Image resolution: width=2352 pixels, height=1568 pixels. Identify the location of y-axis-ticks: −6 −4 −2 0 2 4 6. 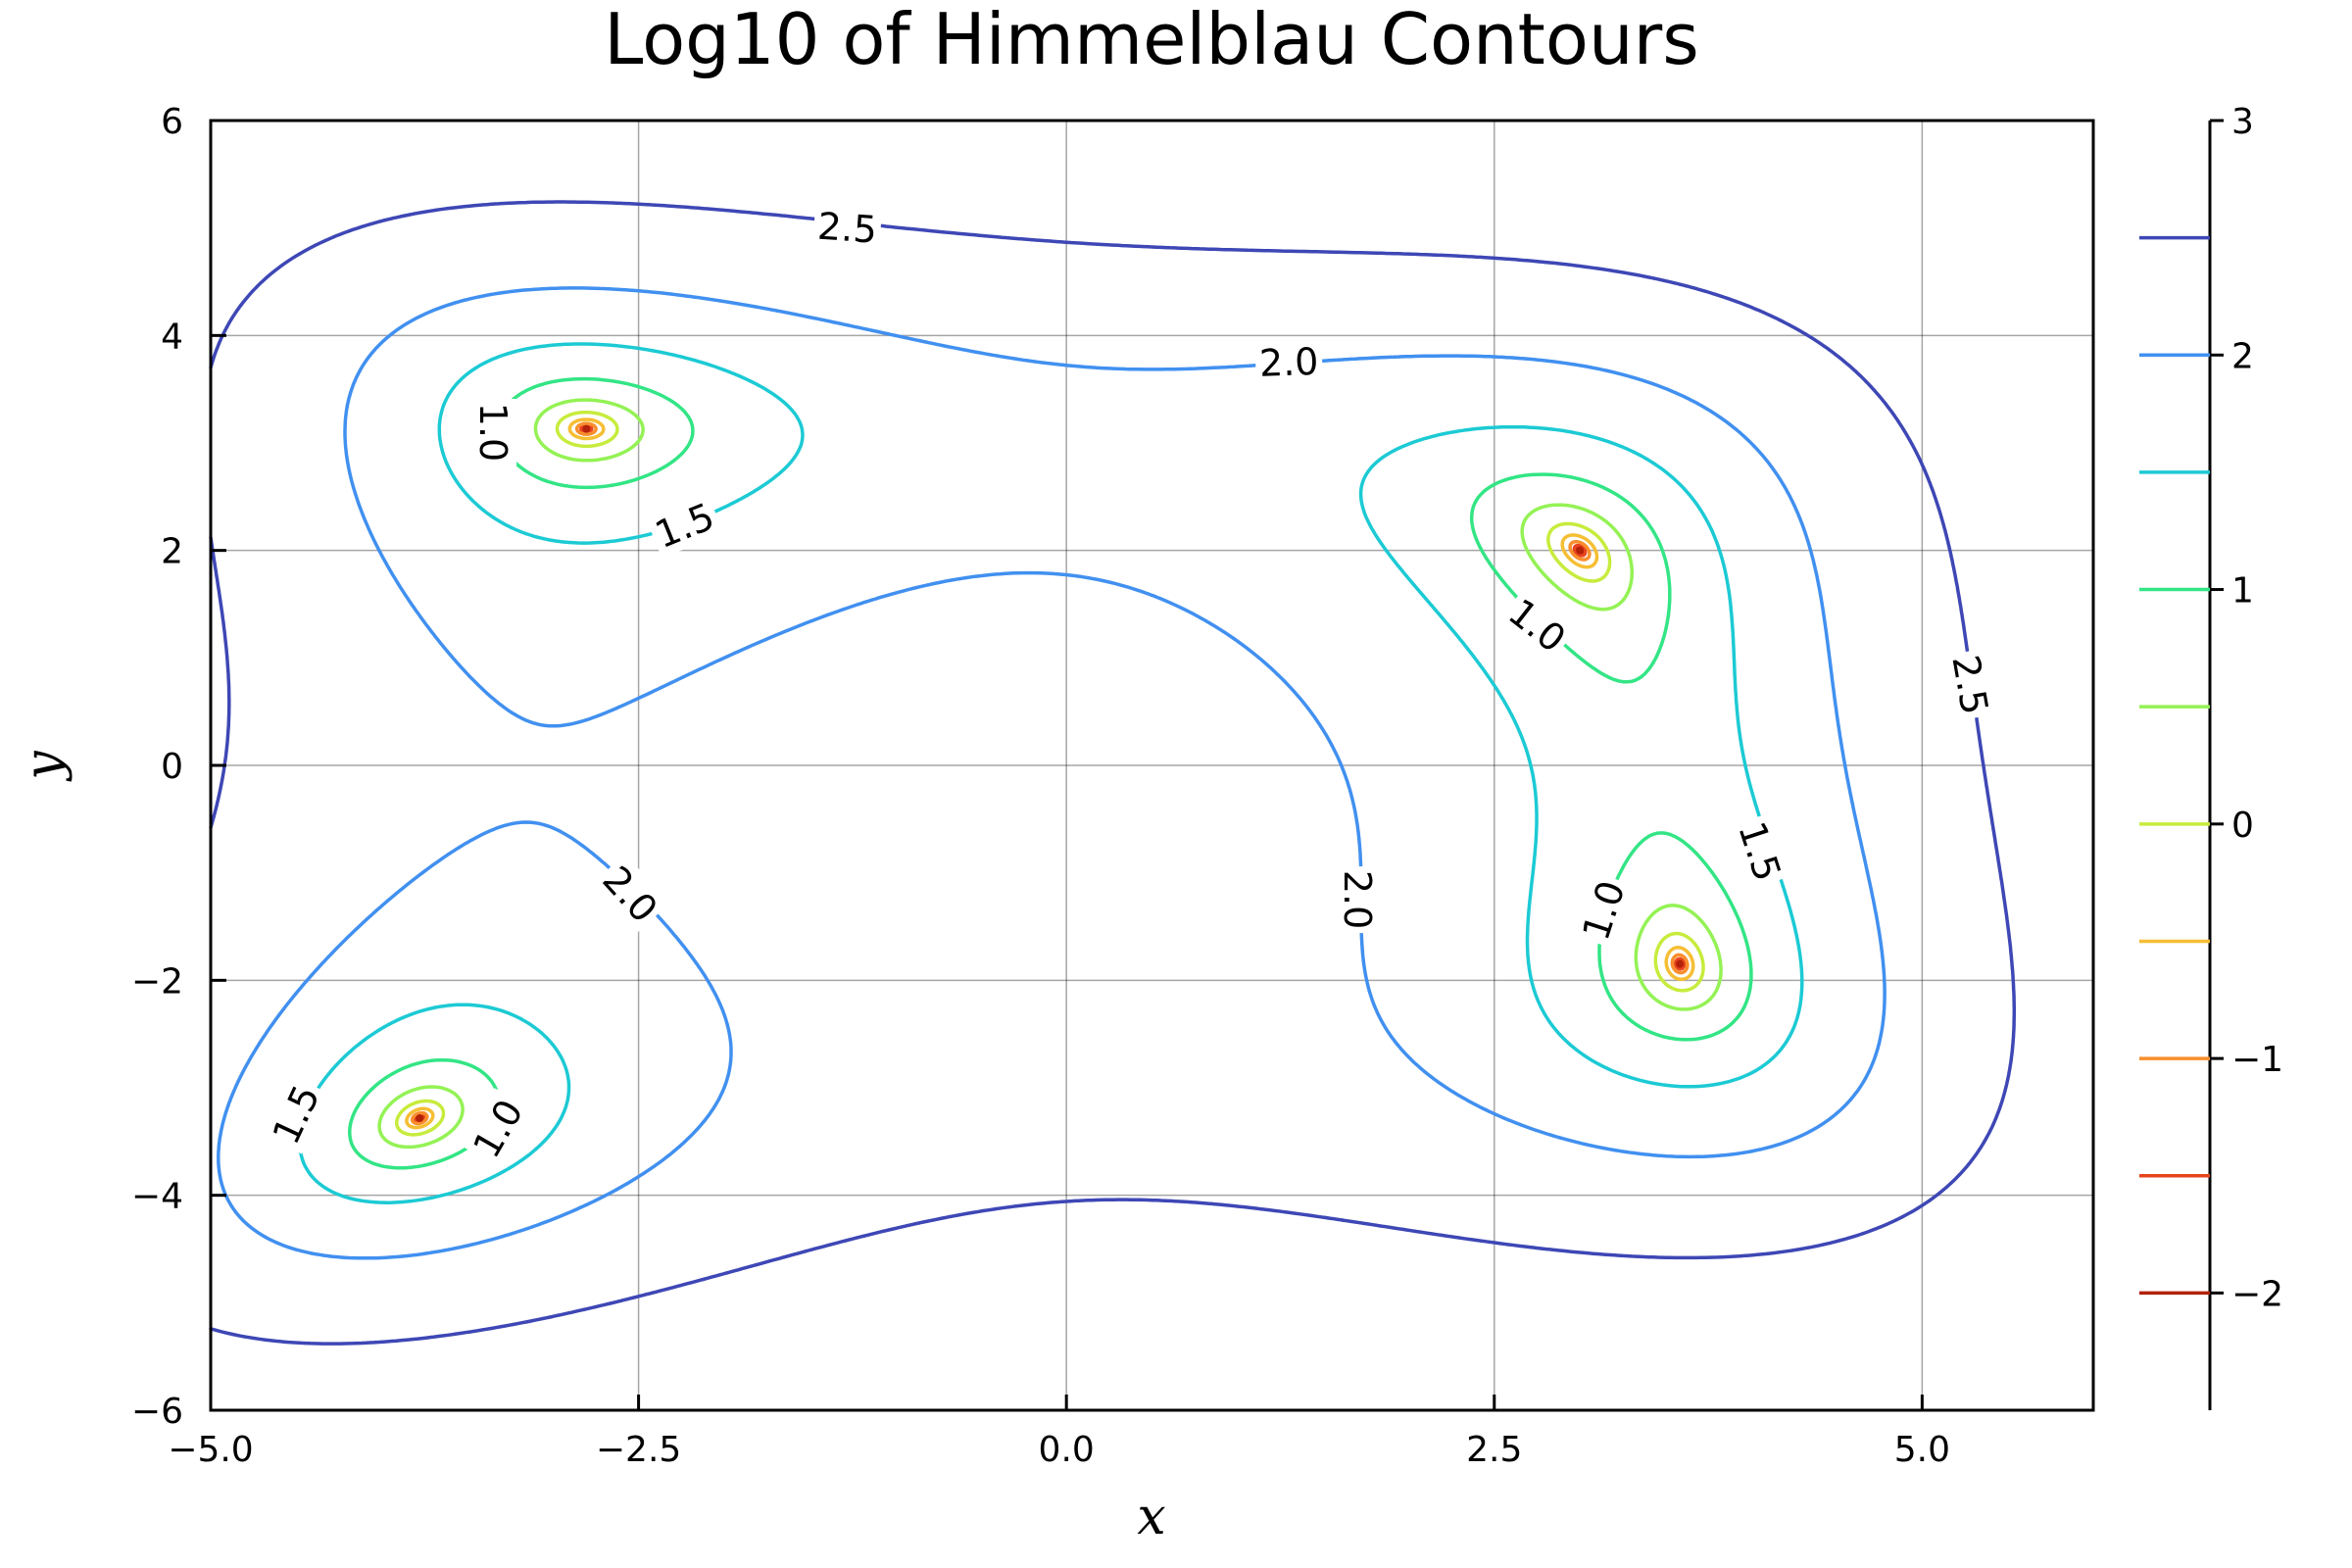
(178, 767).